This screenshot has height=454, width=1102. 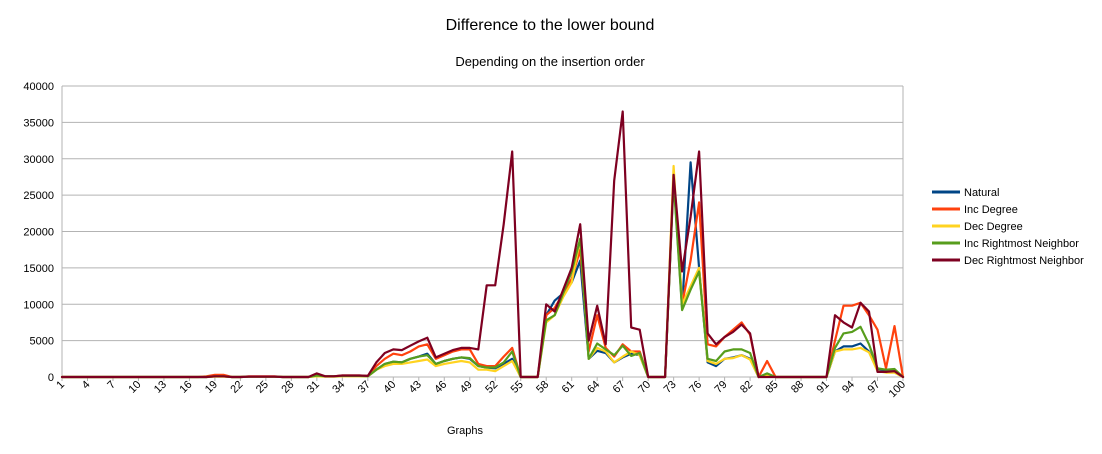 I want to click on chart-title: Difference to the lower bound, so click(x=550, y=25).